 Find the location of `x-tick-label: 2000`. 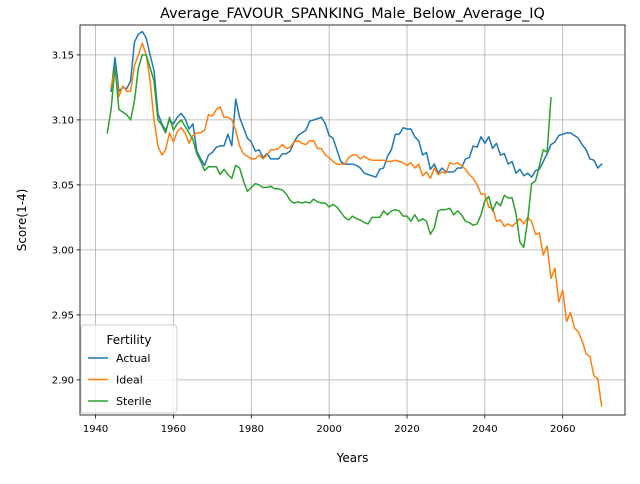

x-tick-label: 2000 is located at coordinates (328, 429).